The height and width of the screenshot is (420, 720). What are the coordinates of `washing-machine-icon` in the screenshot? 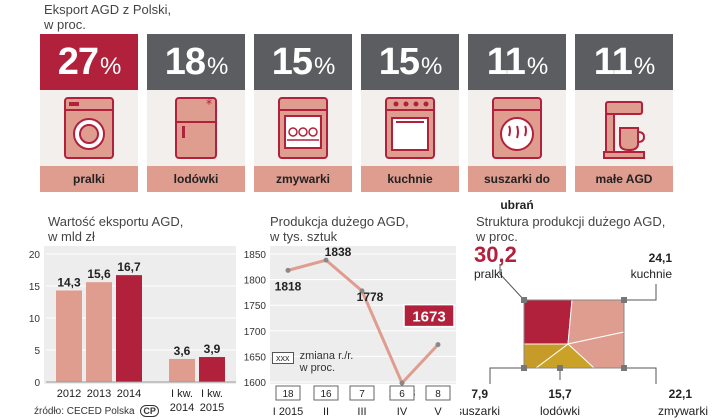 It's located at (89, 128).